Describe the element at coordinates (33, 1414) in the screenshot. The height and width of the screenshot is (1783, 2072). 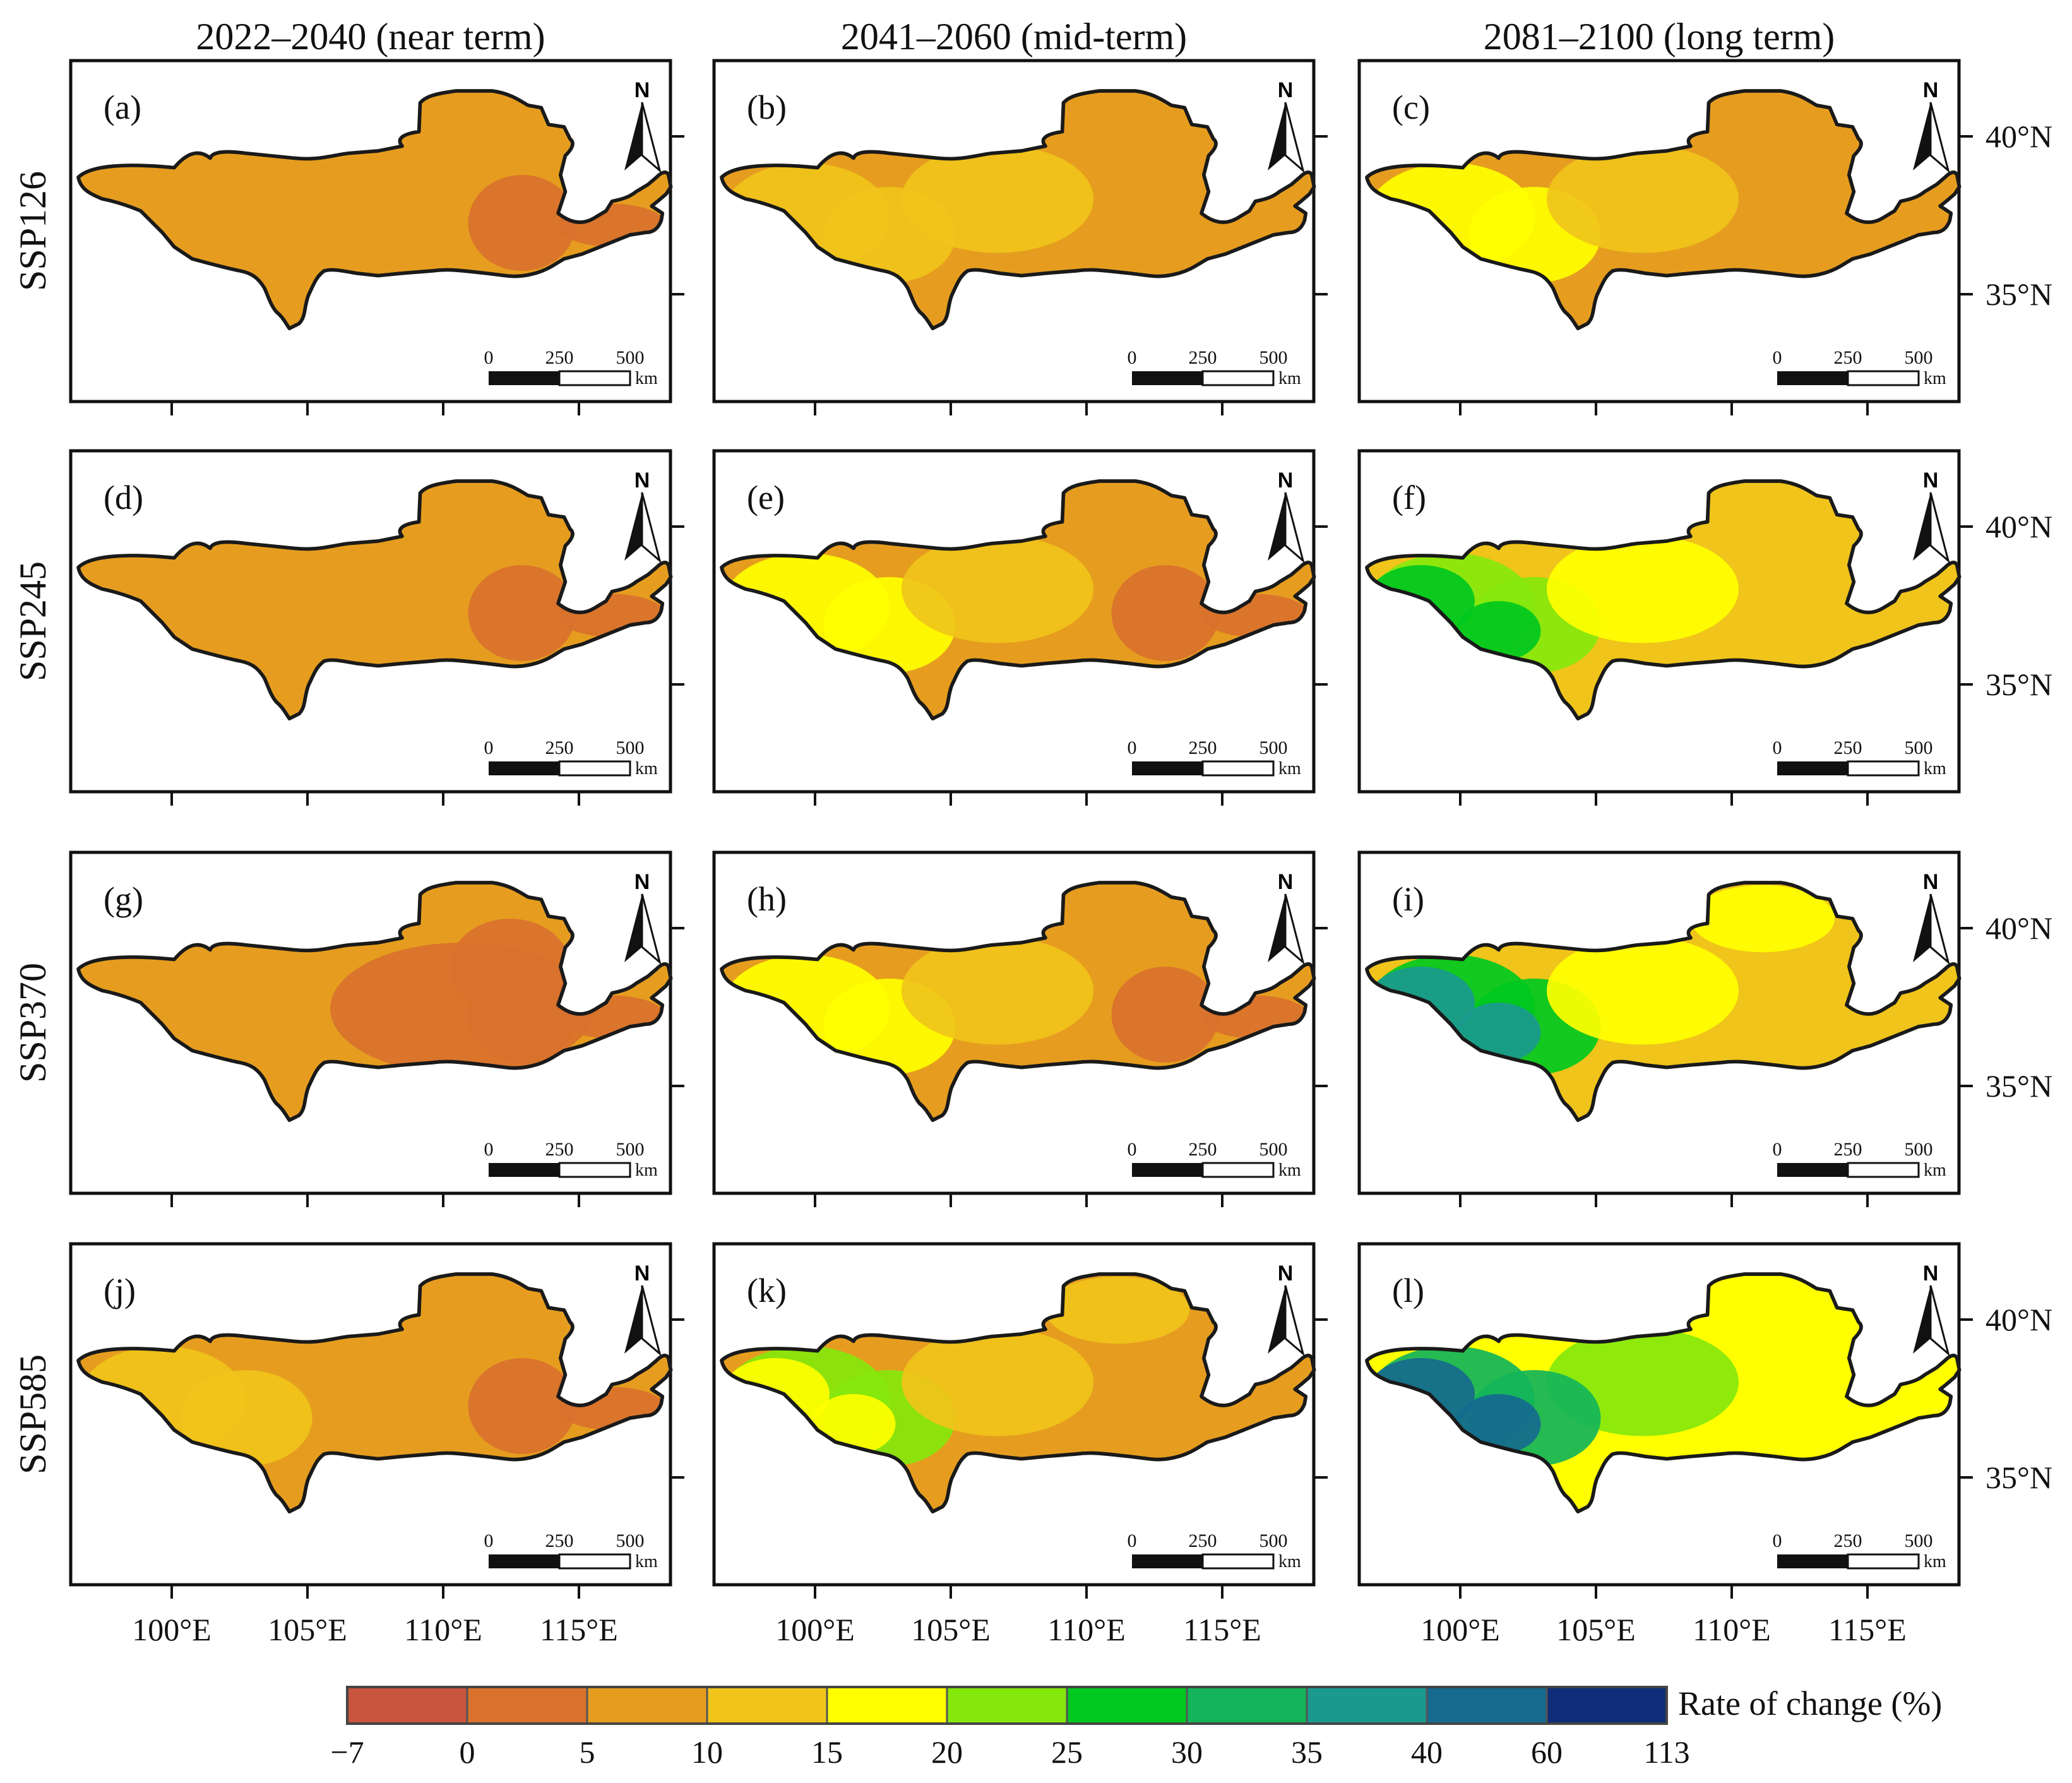
I see `row-header: SSP585` at that location.